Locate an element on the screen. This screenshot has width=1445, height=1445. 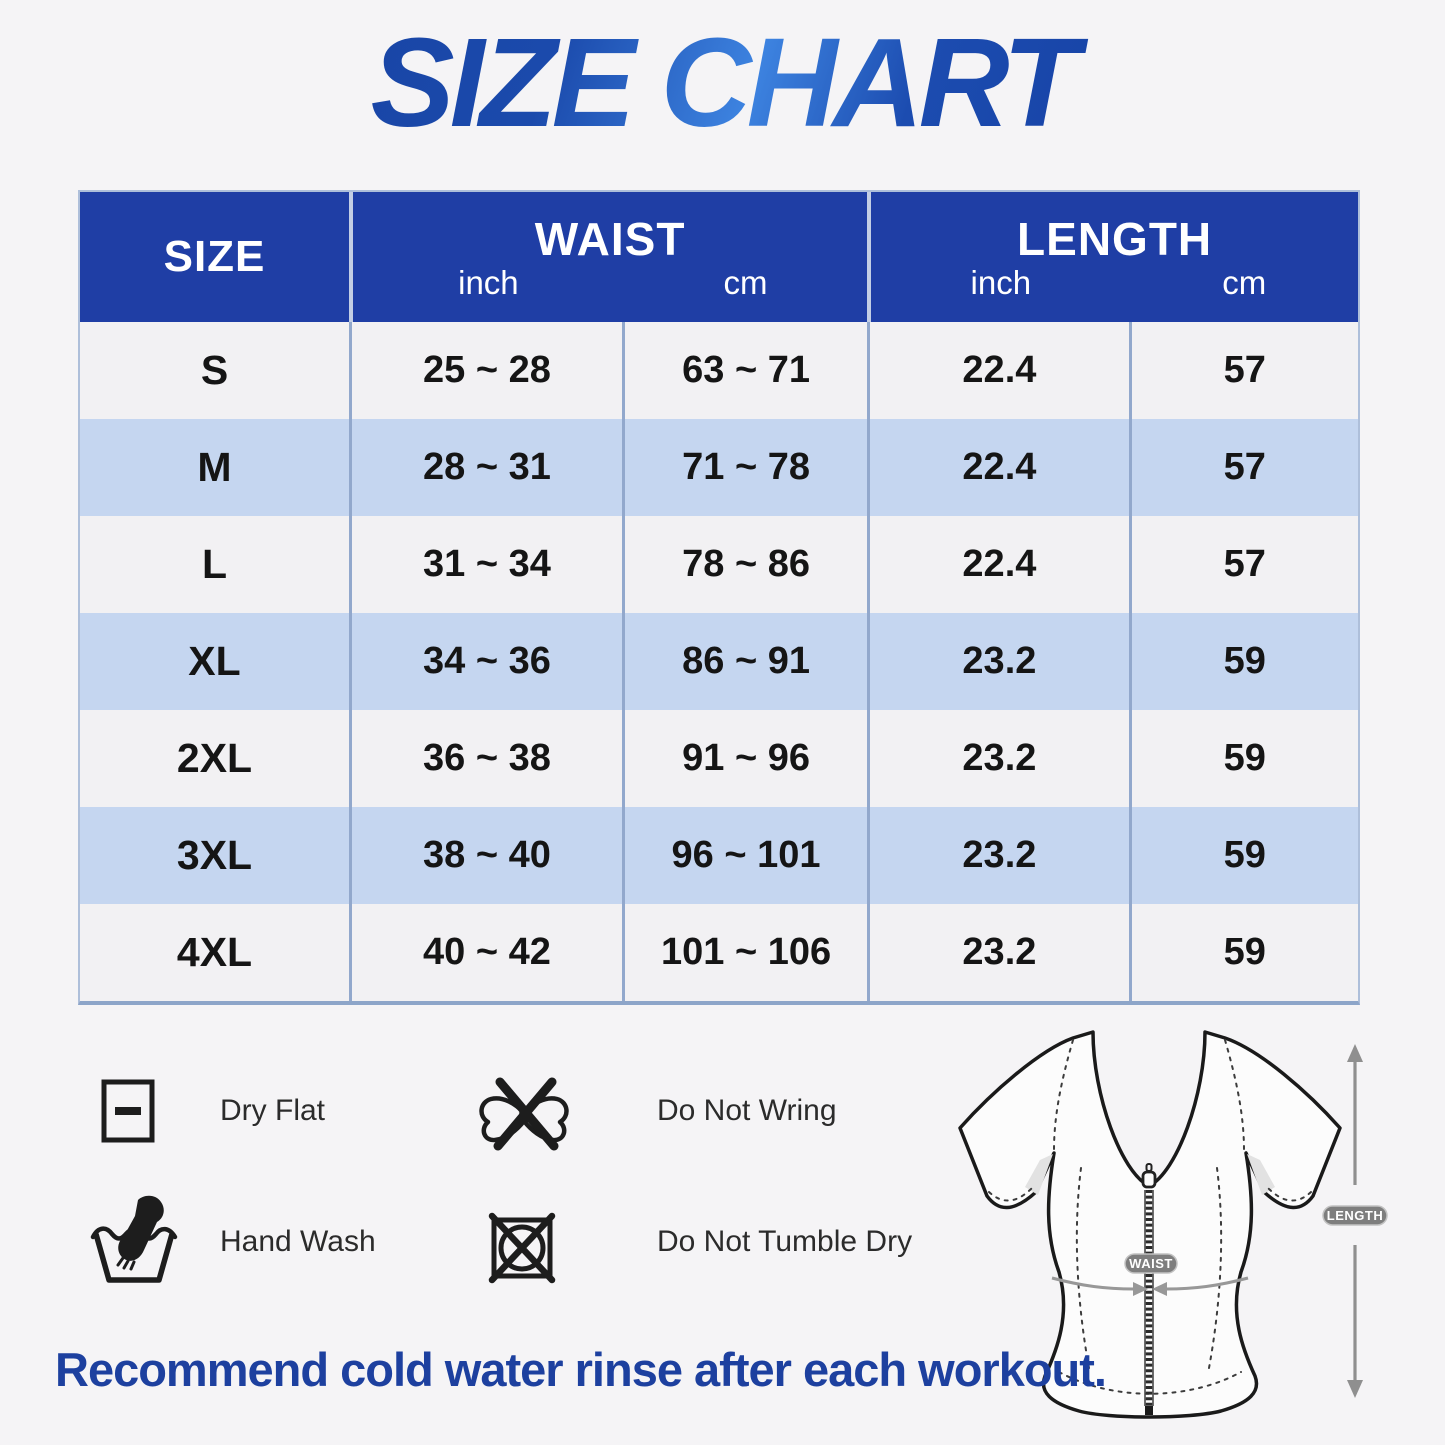
garment-diagram: WAIST LENGTH is located at coordinates (1173, 1224).